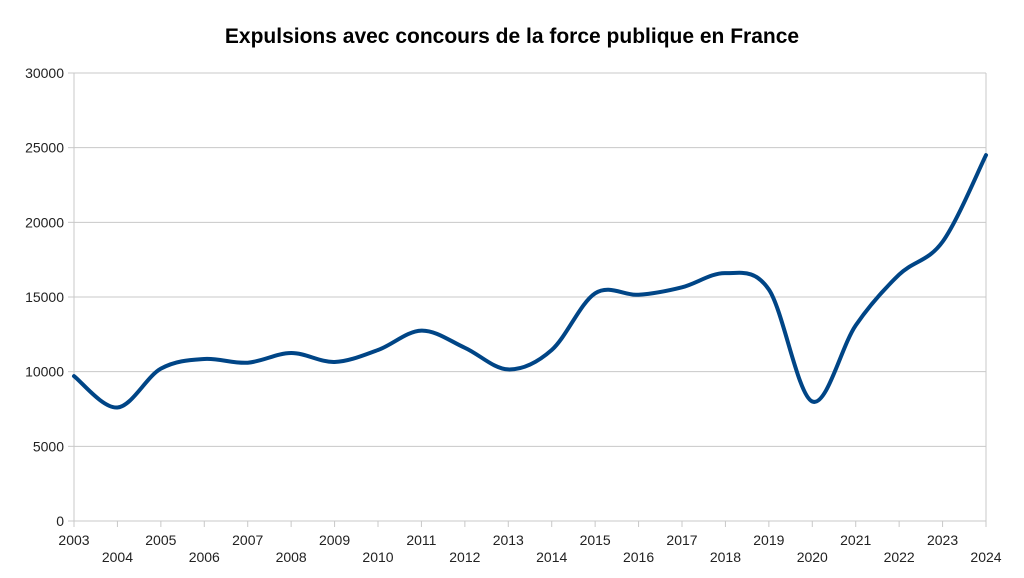 The image size is (1024, 578). What do you see at coordinates (464, 557) in the screenshot?
I see `x-tick-label: 2012` at bounding box center [464, 557].